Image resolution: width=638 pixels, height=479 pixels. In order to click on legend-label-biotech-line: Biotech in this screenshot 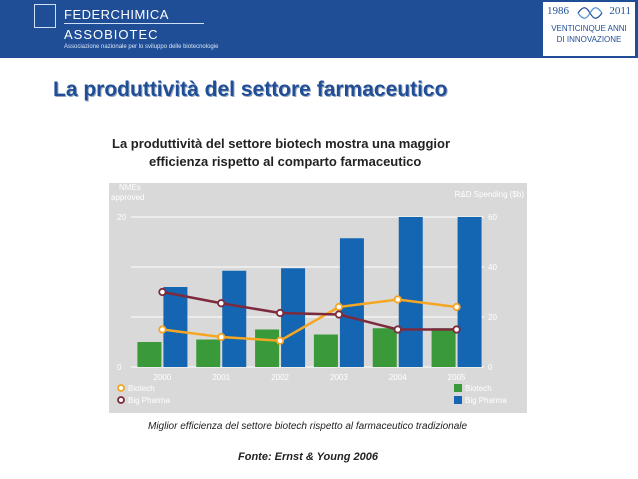, I will do `click(141, 388)`.